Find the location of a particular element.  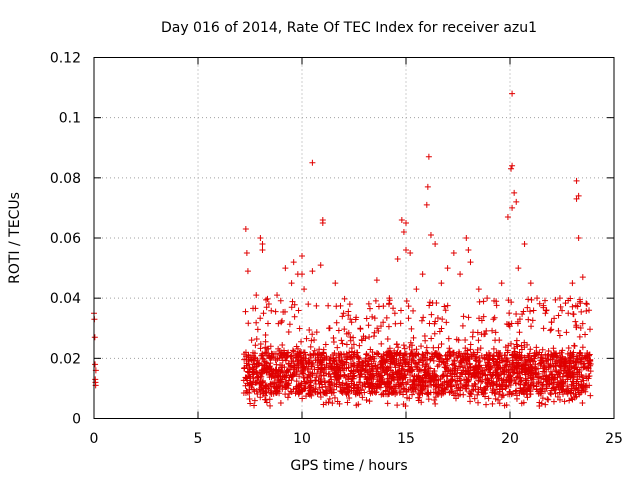

x-tick-label: 25 is located at coordinates (614, 439).